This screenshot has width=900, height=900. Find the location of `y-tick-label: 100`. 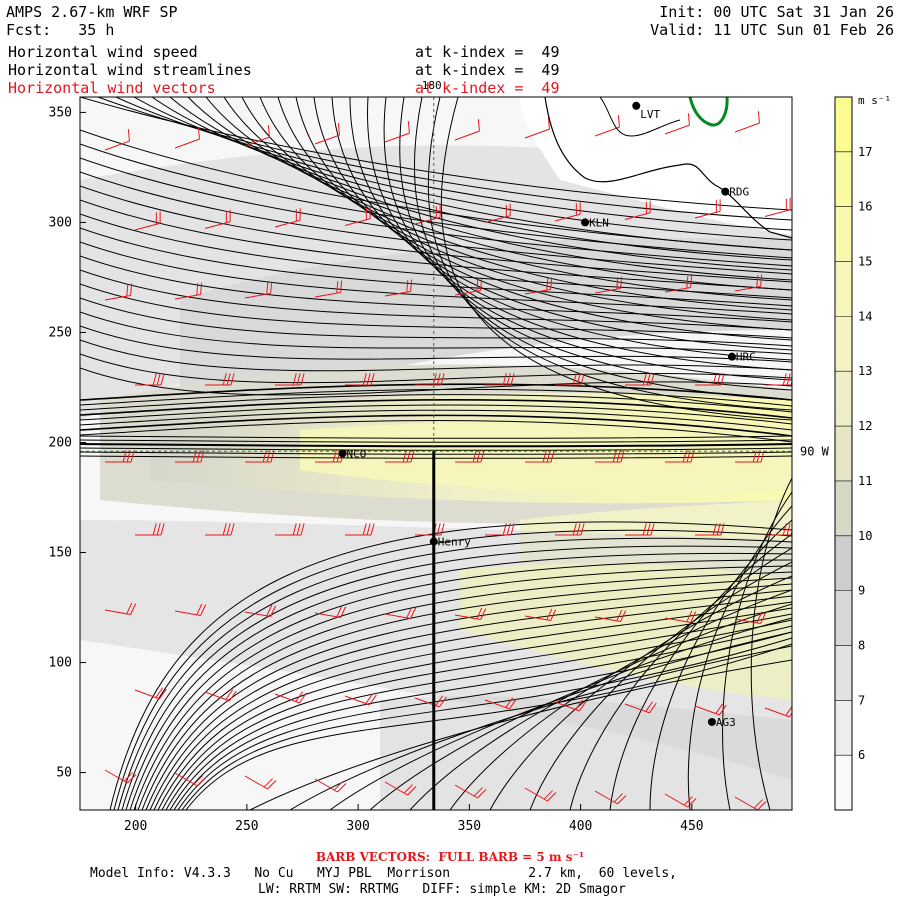

y-tick-label: 100 is located at coordinates (60, 663).